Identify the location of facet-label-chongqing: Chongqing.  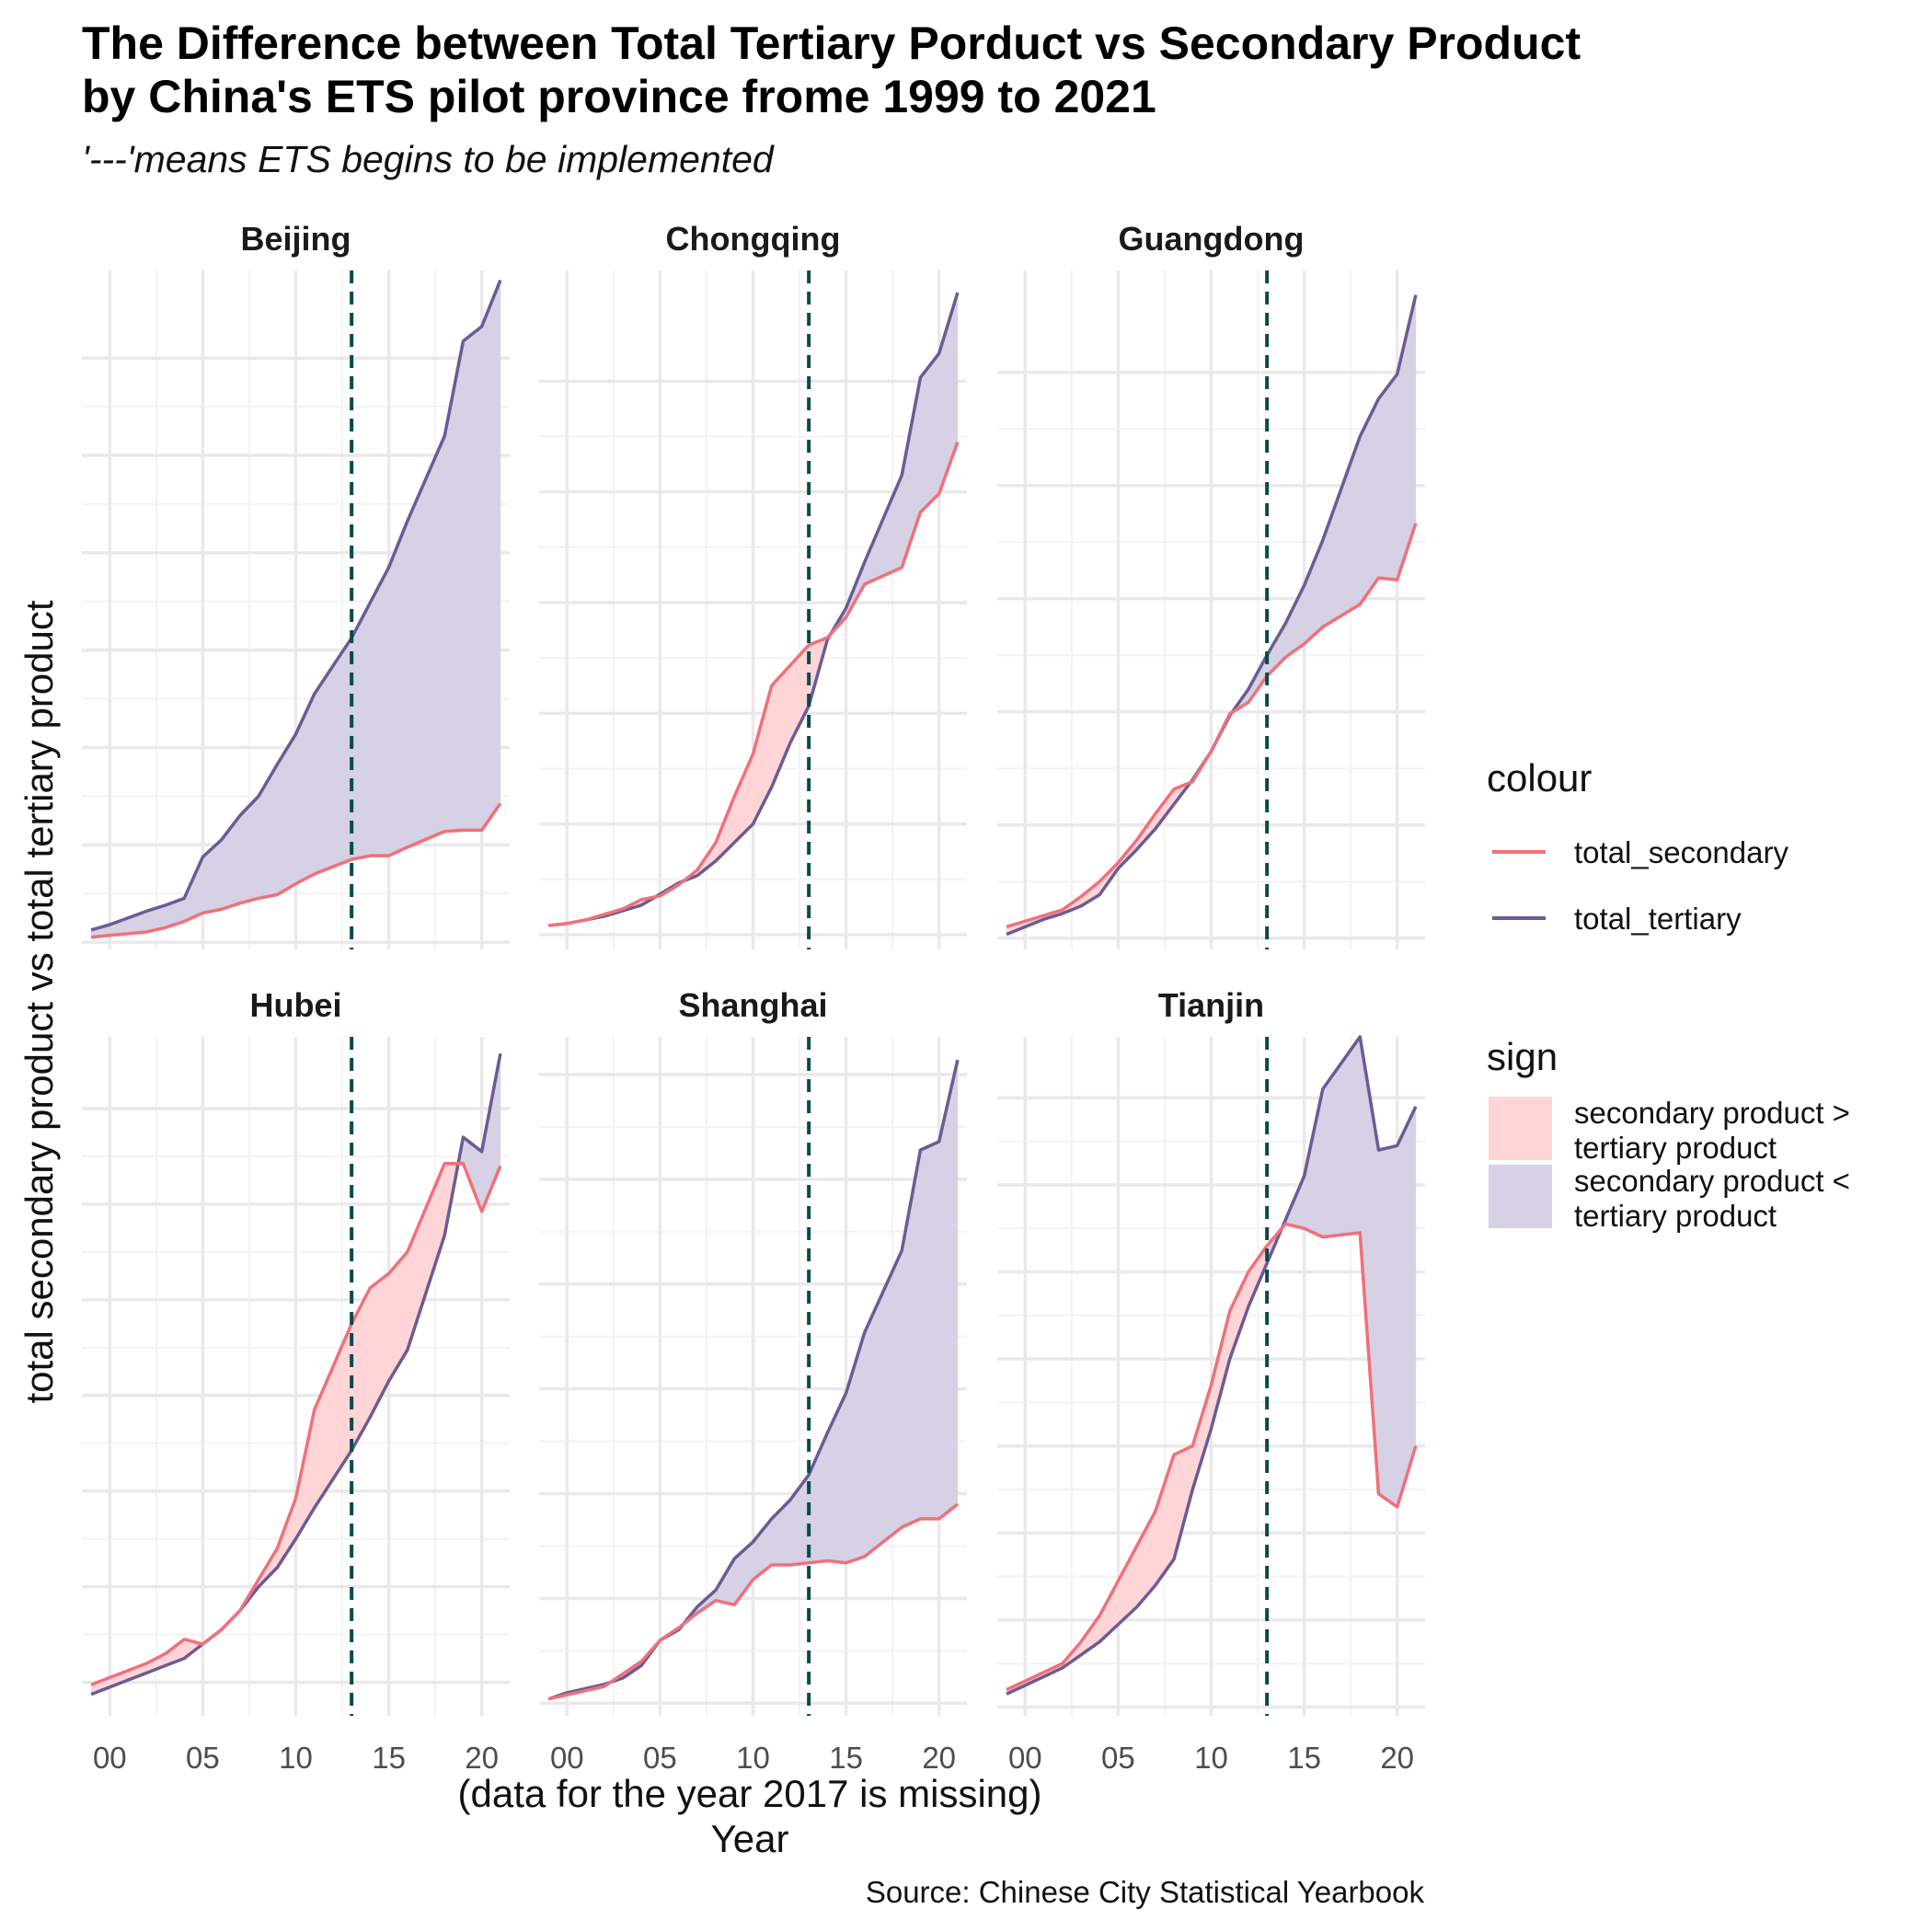
(753, 239).